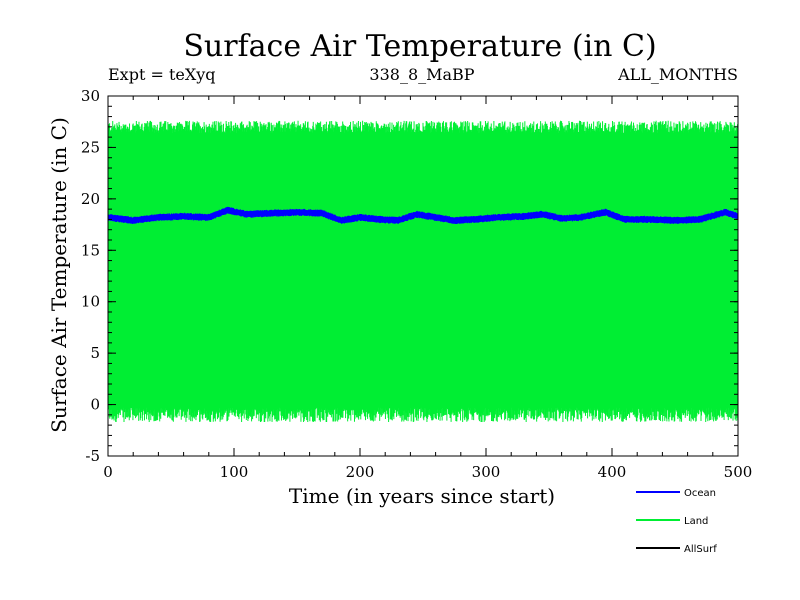 The width and height of the screenshot is (800, 600). What do you see at coordinates (419, 46) in the screenshot?
I see `chart-title: Surface Air Temperature (in C)` at bounding box center [419, 46].